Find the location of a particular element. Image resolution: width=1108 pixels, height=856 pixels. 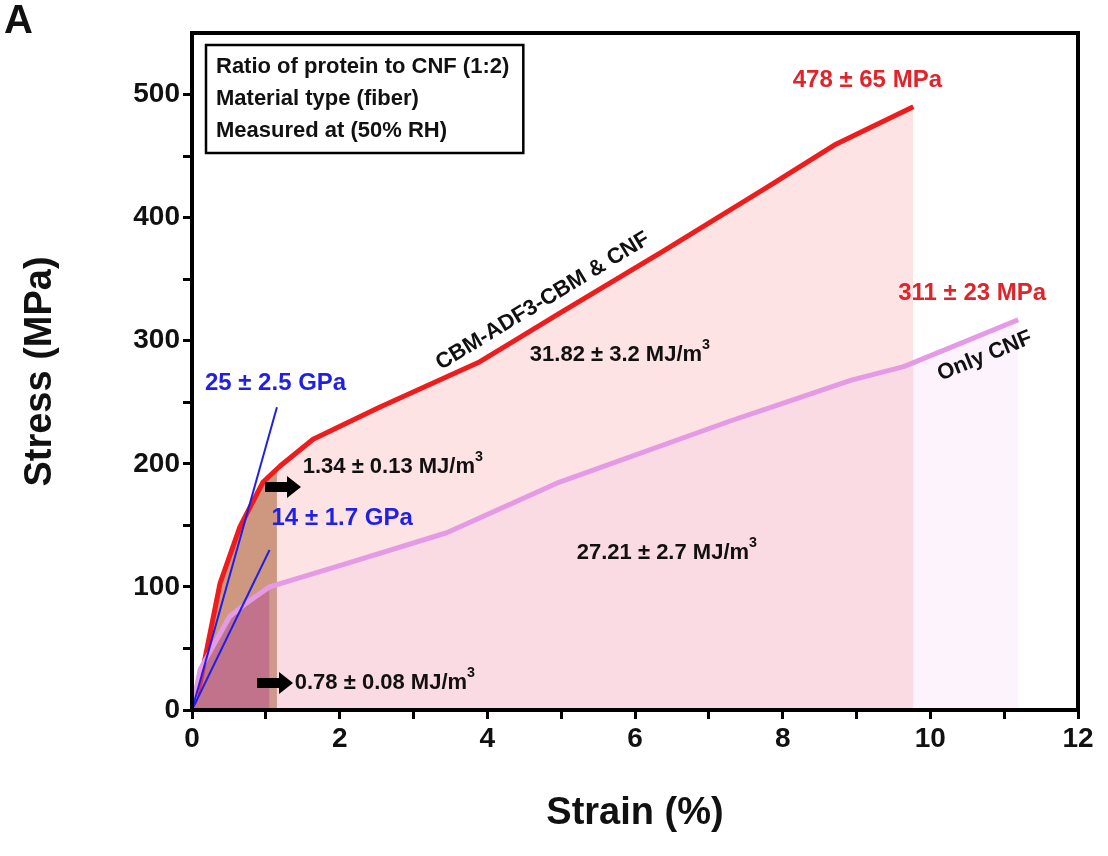

x-tick-label: 6 is located at coordinates (635, 737).